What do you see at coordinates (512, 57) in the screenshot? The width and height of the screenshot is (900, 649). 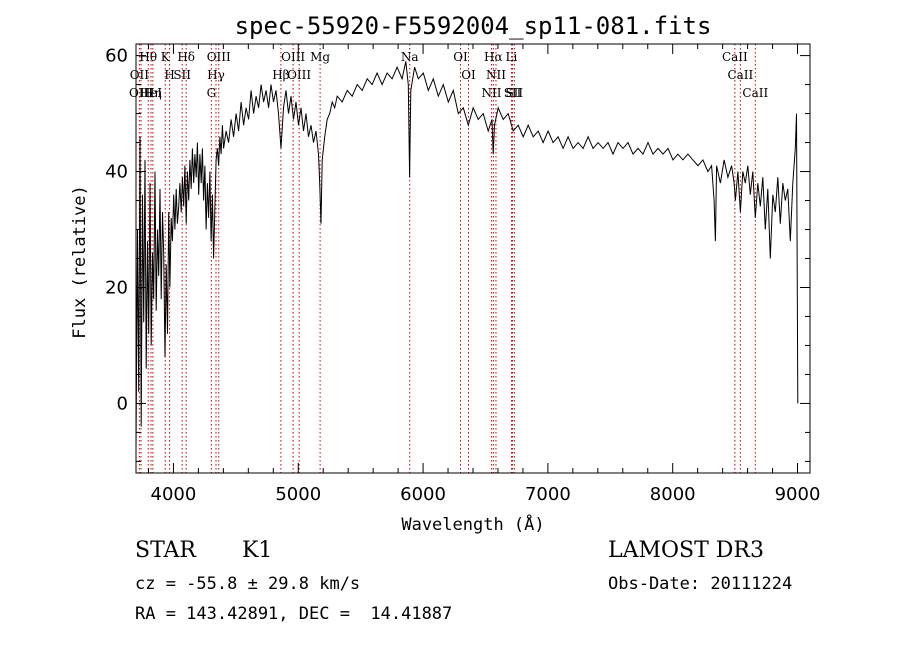 I see `spectral-line-label: Li` at bounding box center [512, 57].